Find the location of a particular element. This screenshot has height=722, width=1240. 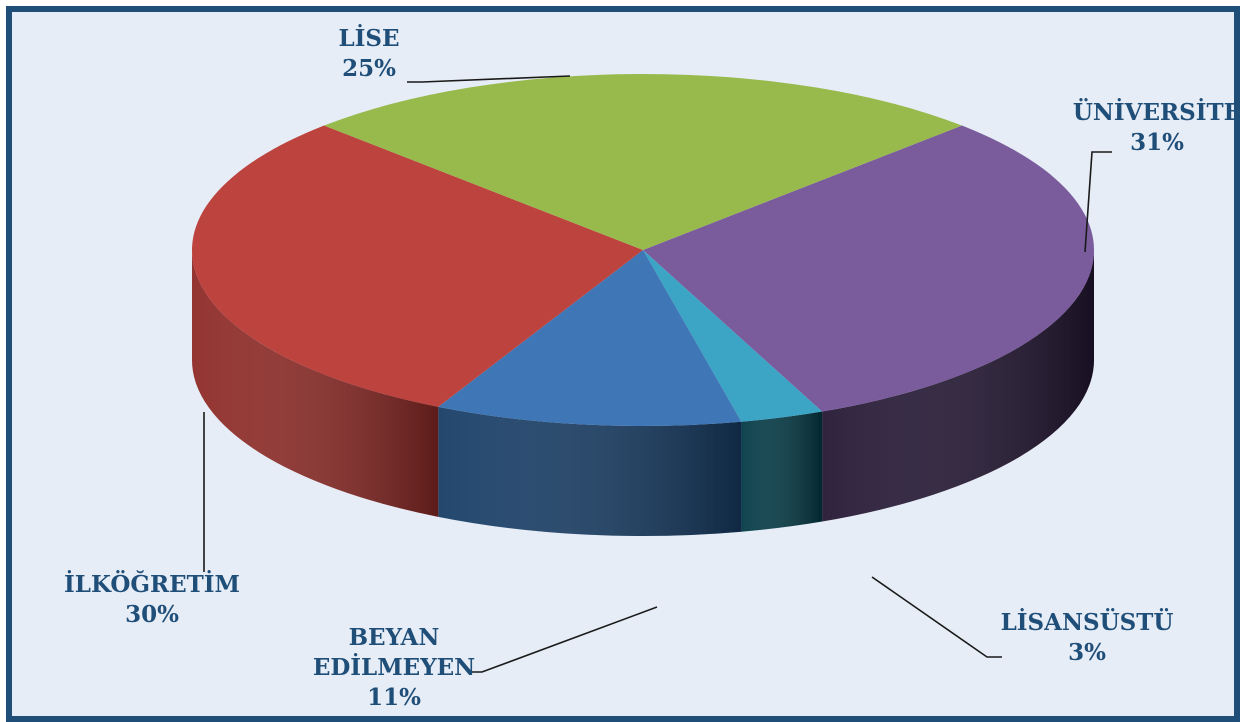

slice-label-0: ÜNİVERSİTE 31% is located at coordinates (1153, 127).